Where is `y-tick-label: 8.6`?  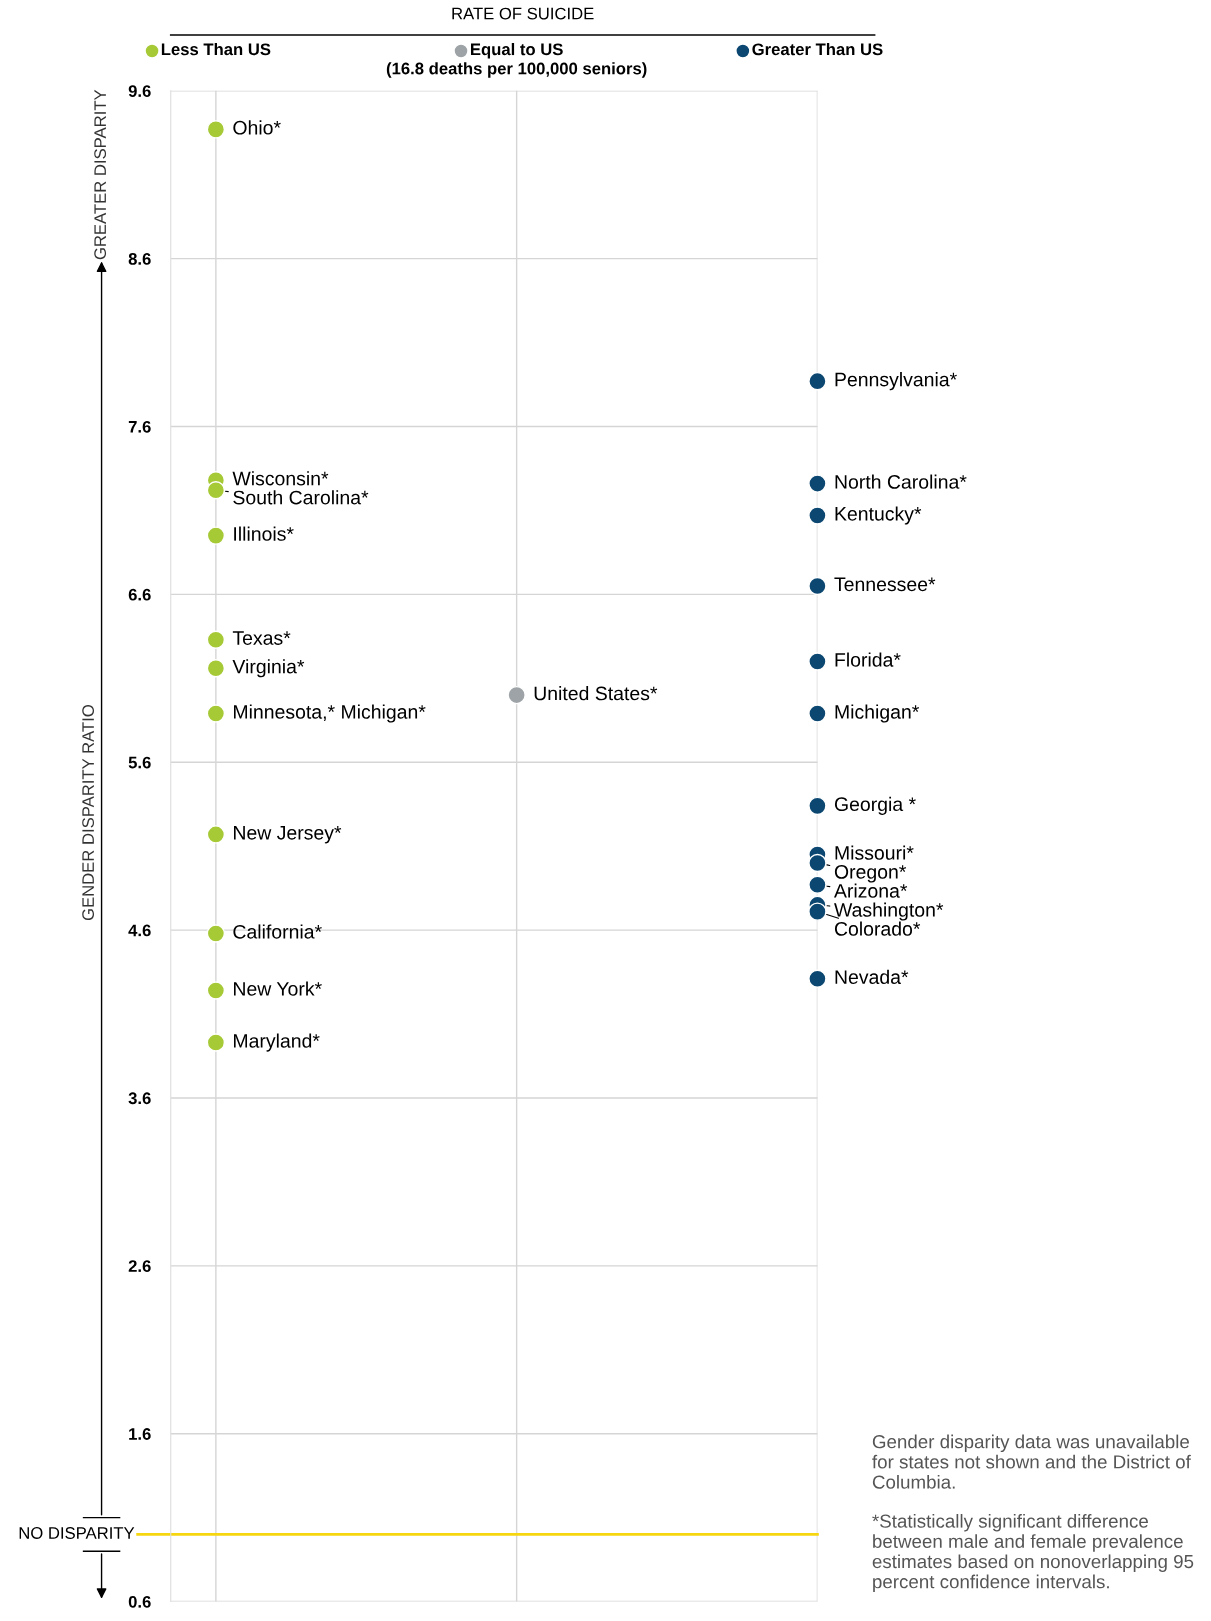 y-tick-label: 8.6 is located at coordinates (139, 259).